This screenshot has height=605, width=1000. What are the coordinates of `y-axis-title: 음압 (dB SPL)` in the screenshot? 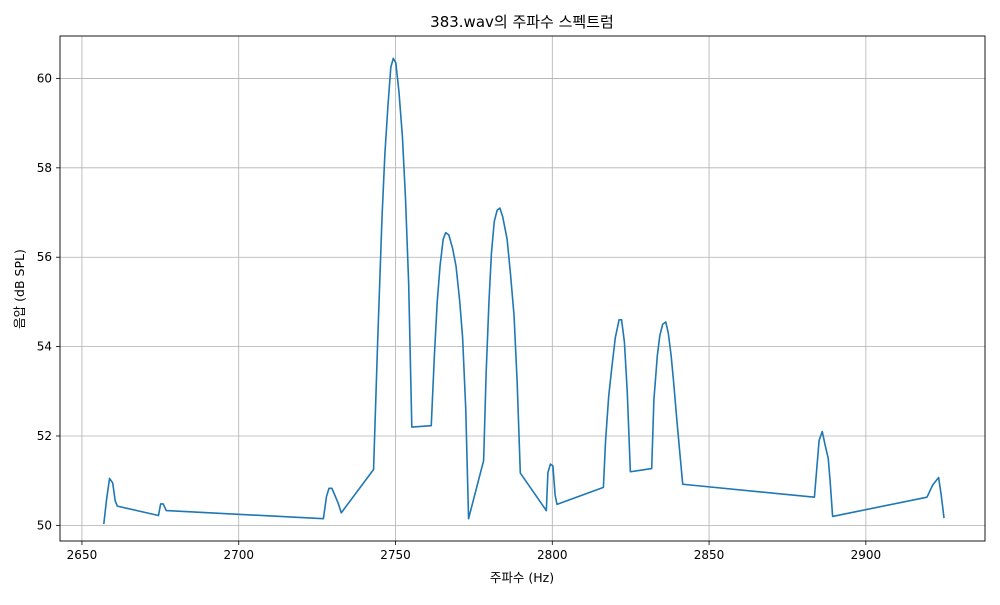 It's located at (19, 289).